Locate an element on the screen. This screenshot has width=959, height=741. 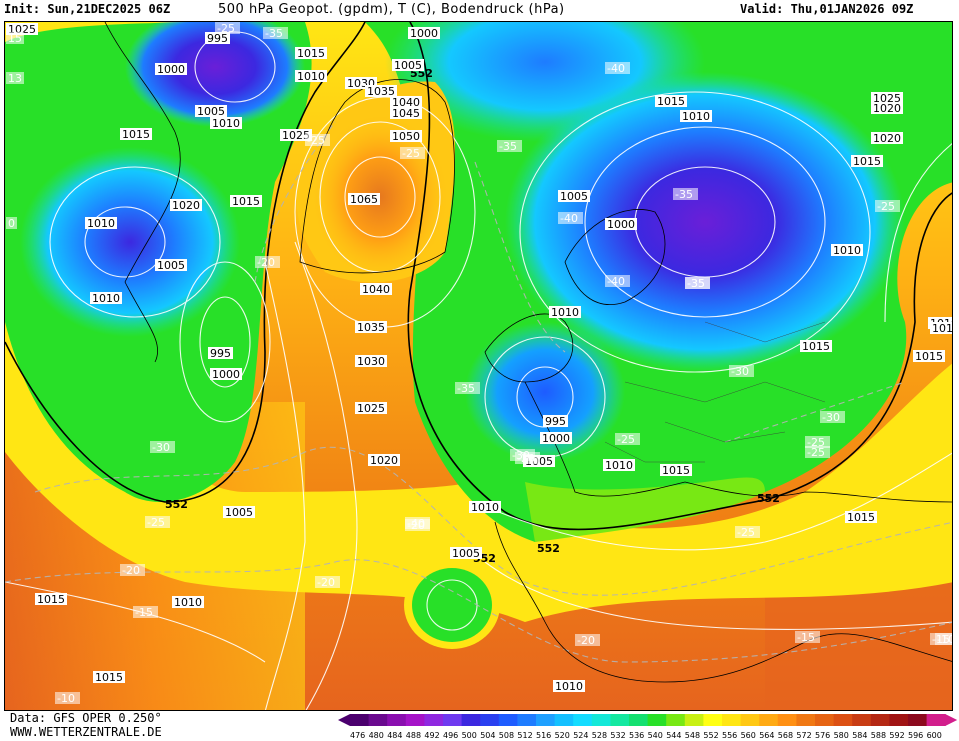
svg-text: 0 is located at coordinates (11, 223).